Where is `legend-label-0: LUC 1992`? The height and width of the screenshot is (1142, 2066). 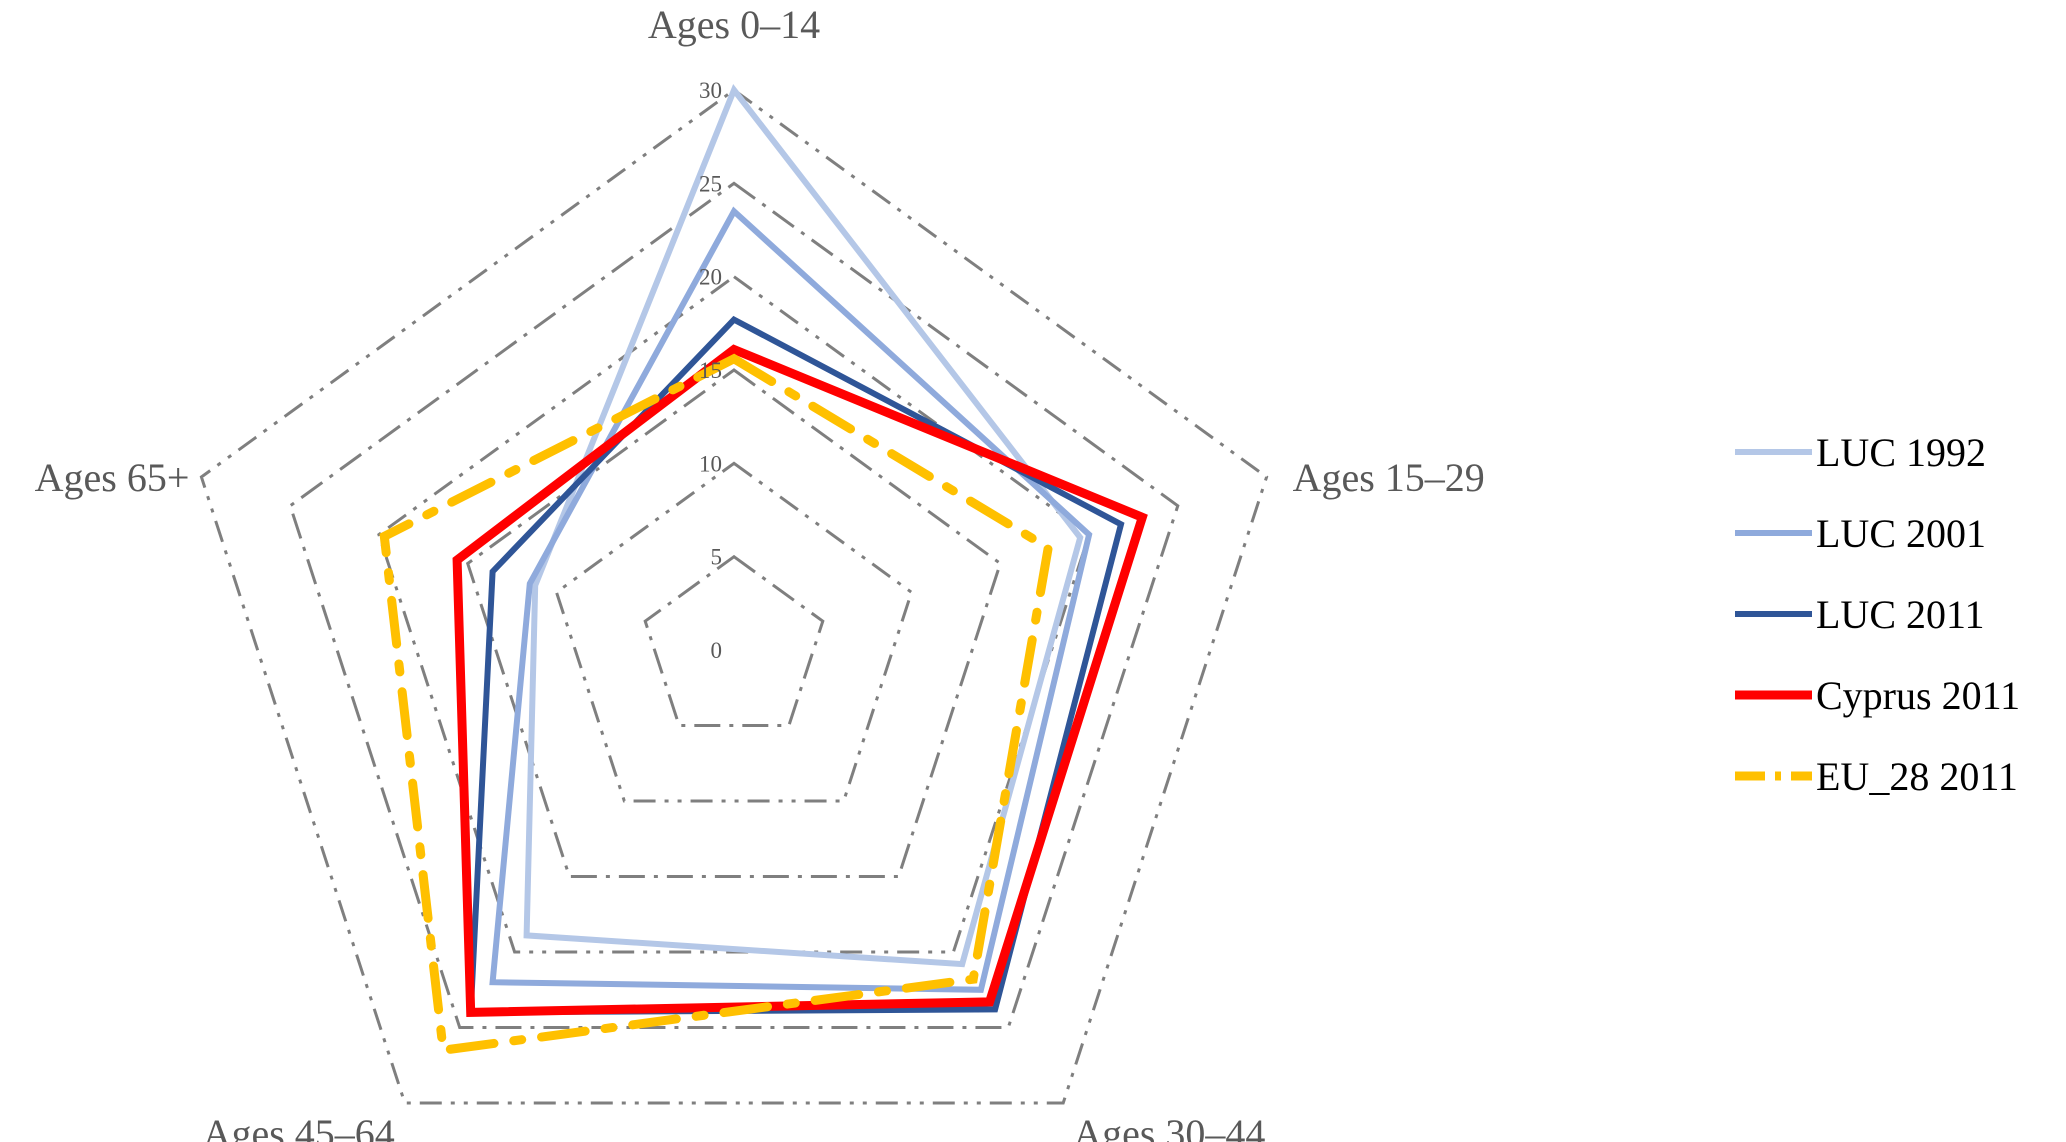 legend-label-0: LUC 1992 is located at coordinates (1901, 452).